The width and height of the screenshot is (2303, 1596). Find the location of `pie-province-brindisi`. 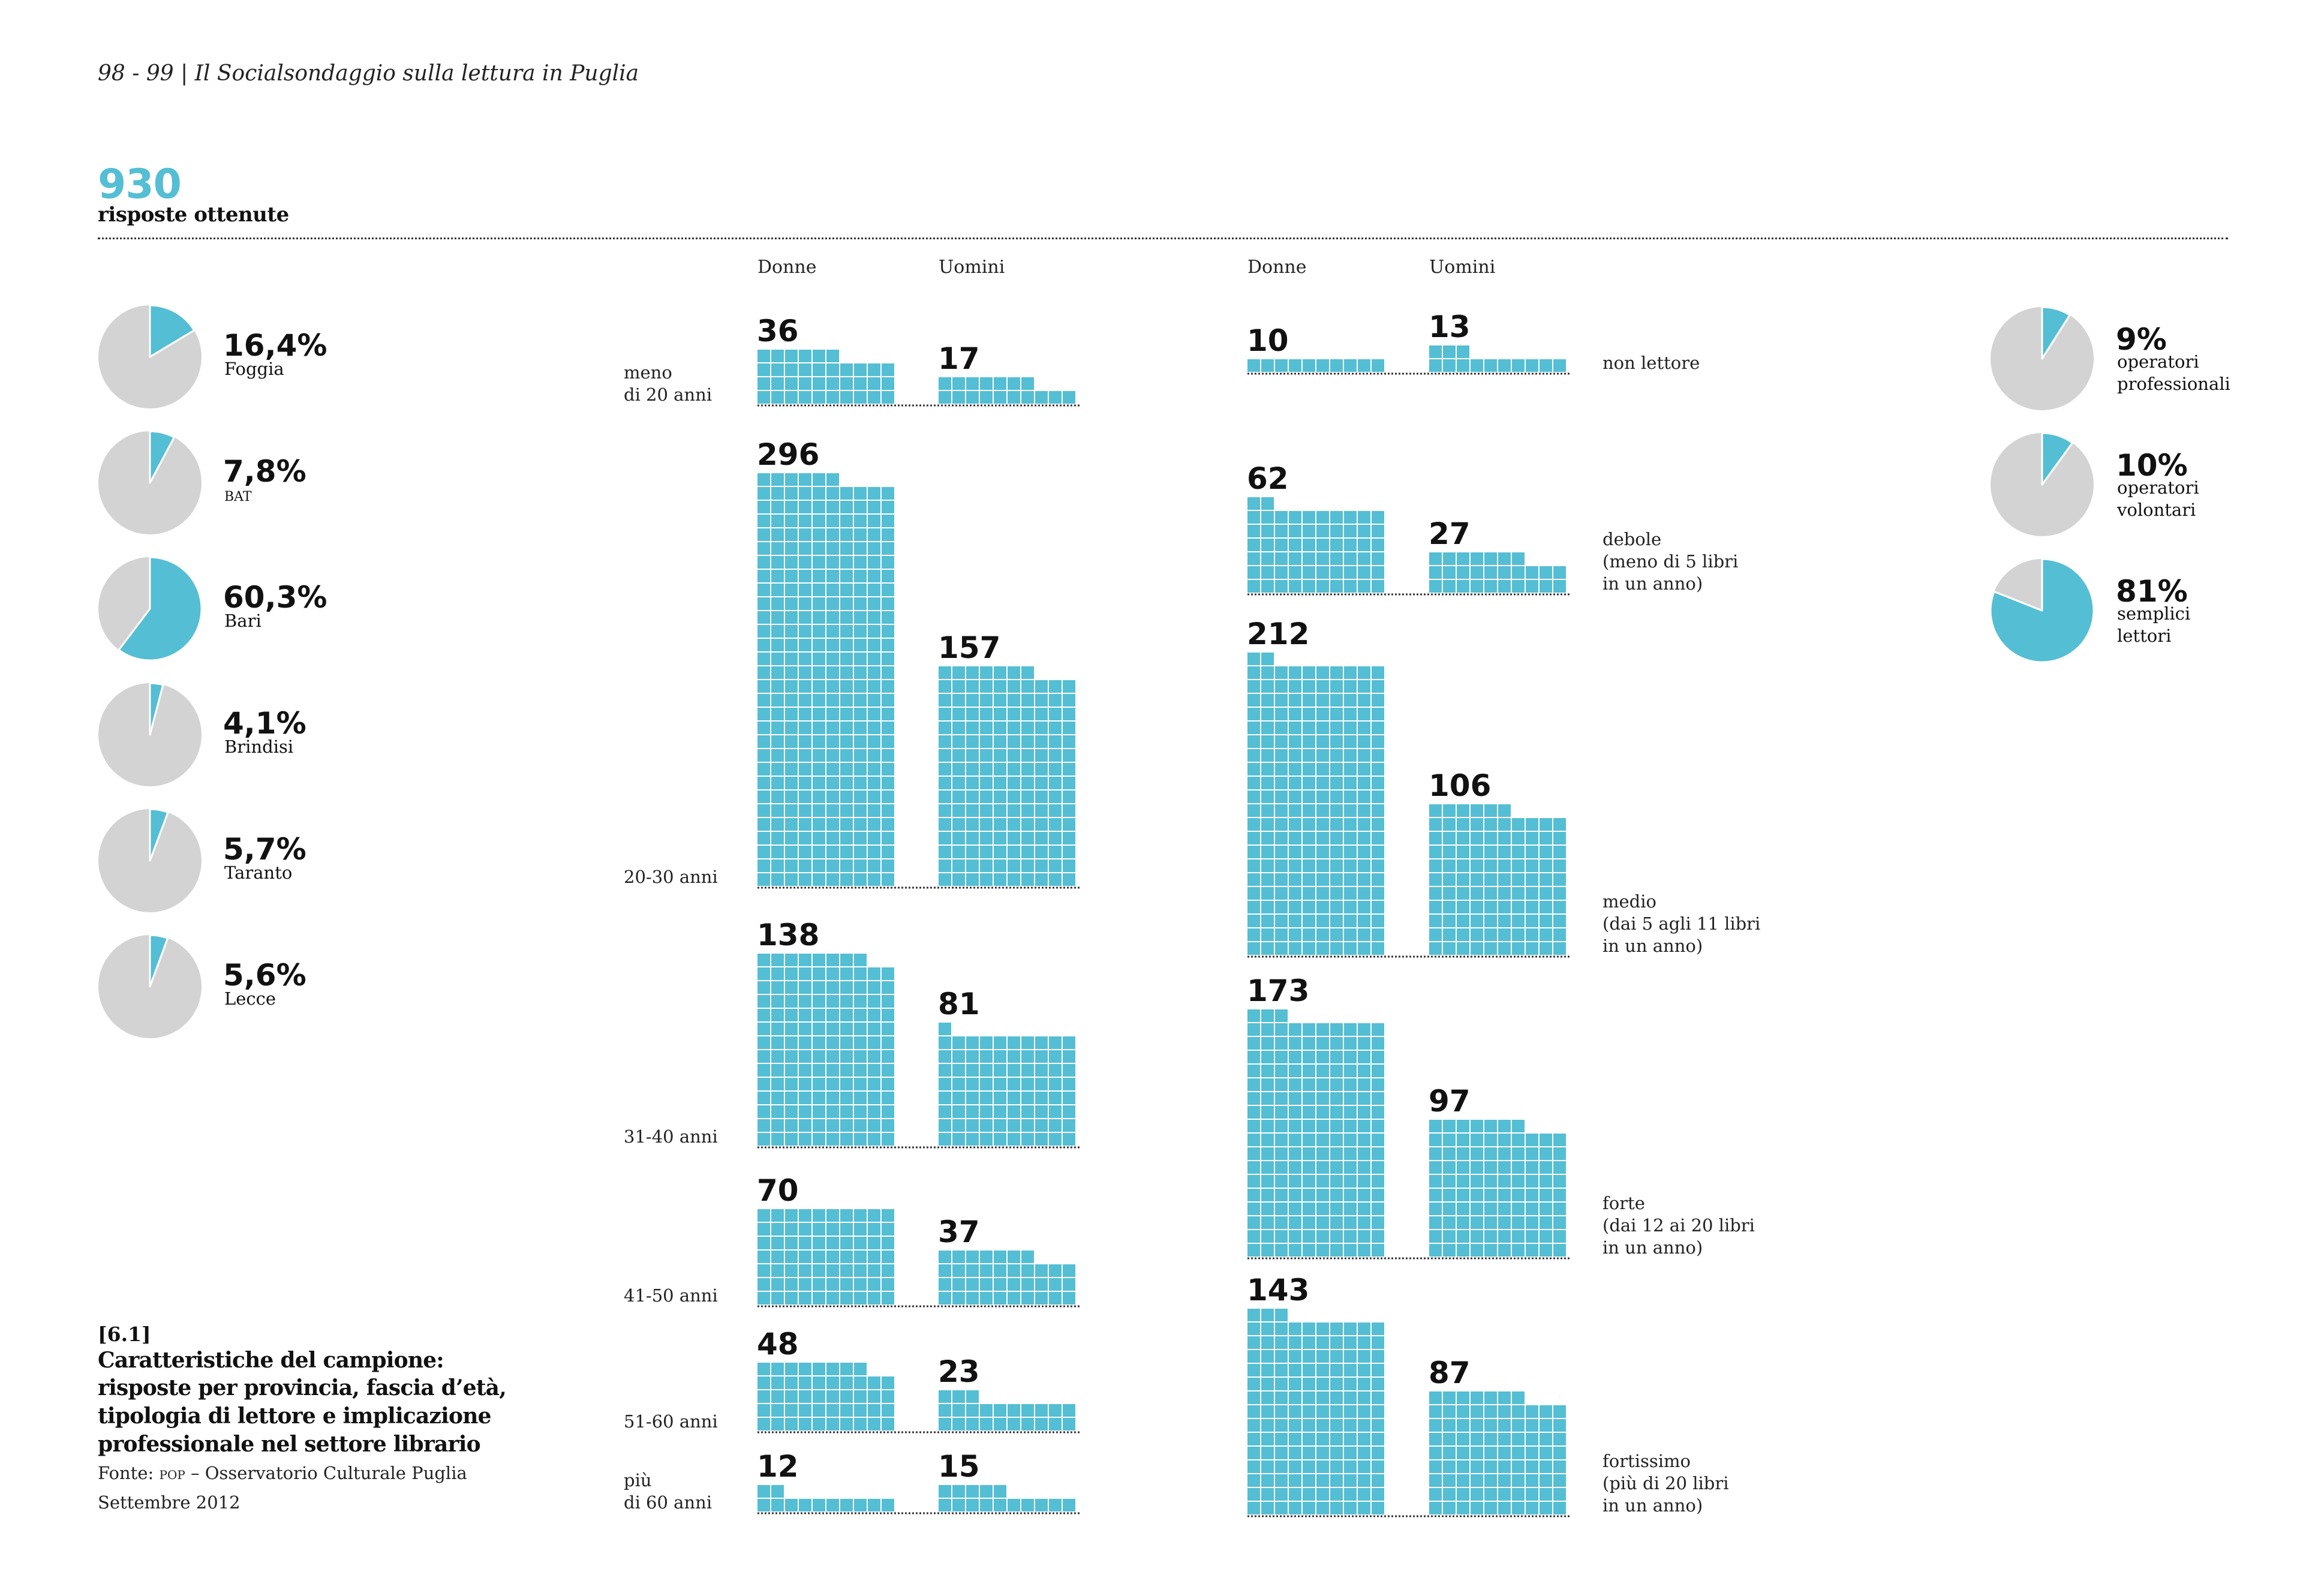

pie-province-brindisi is located at coordinates (150, 734).